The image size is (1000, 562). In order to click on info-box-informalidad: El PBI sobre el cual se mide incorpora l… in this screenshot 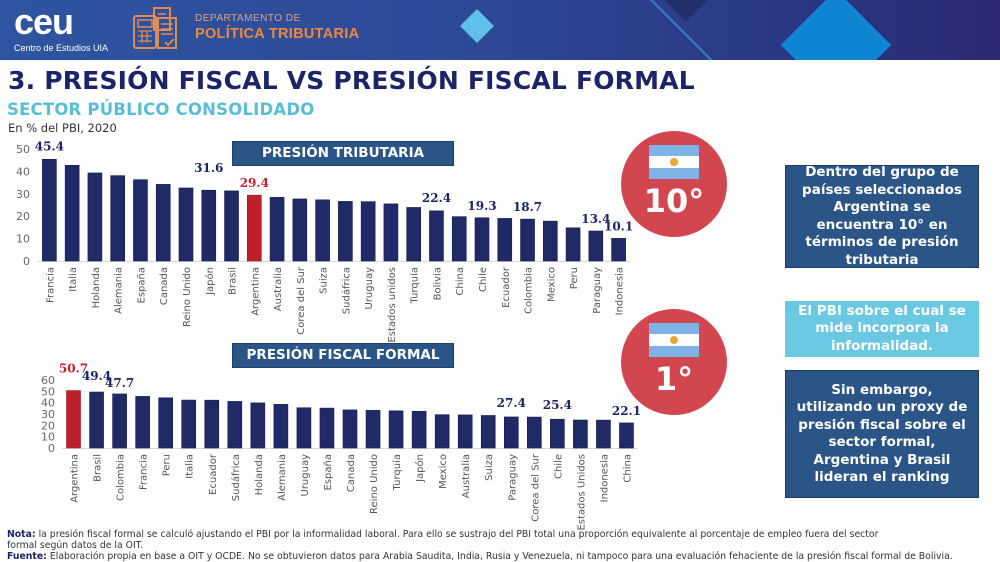, I will do `click(882, 329)`.